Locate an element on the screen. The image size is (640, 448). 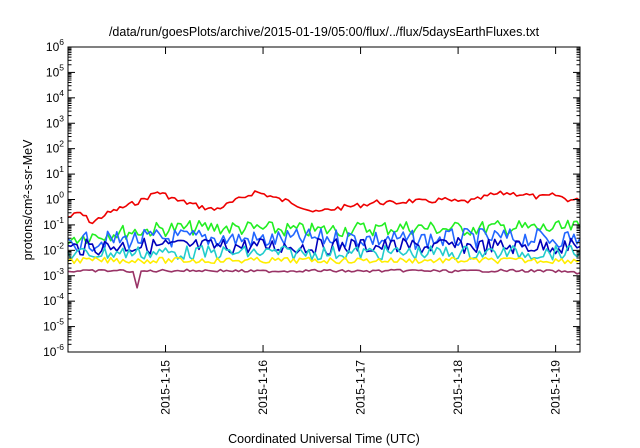
y-tick-exponent: 5 is located at coordinates (61, 67).